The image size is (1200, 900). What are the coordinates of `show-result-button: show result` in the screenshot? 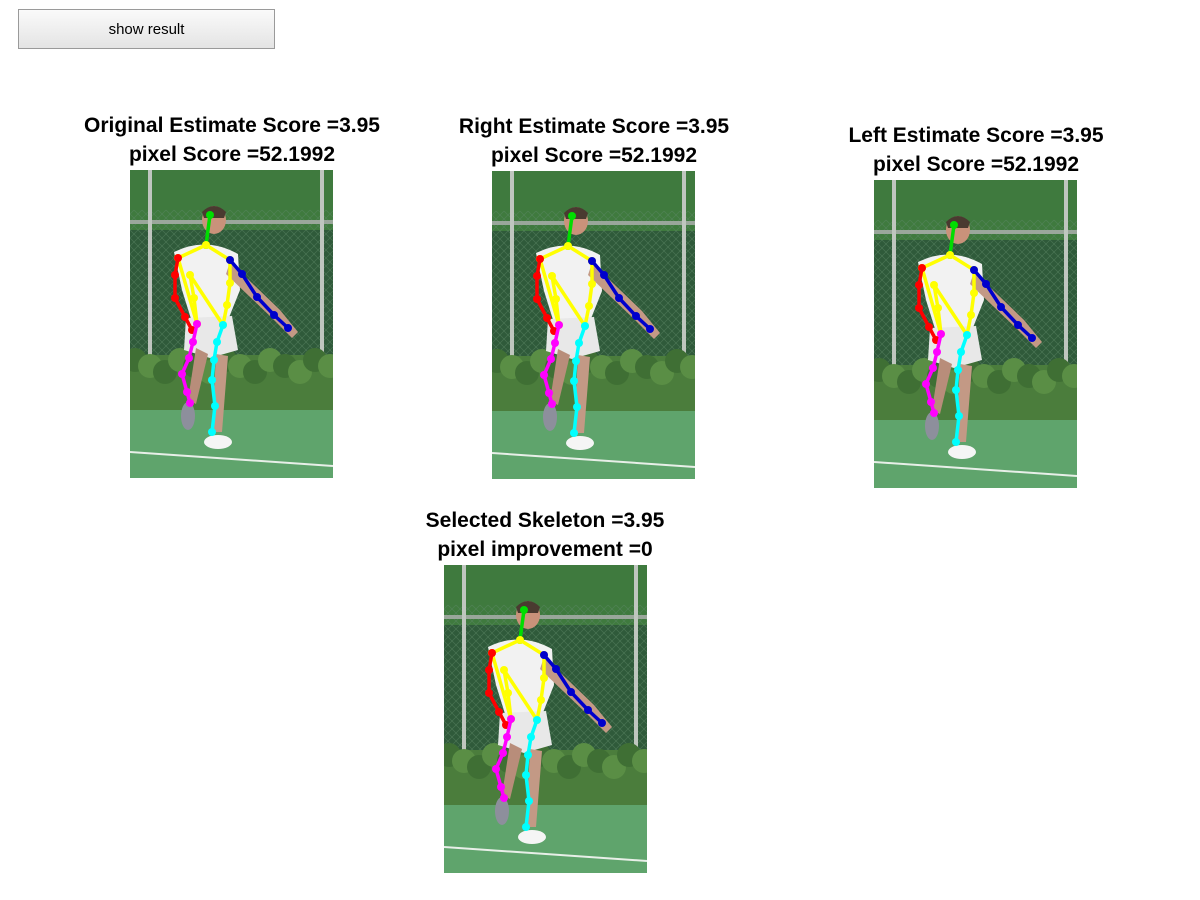 It's located at (146, 29).